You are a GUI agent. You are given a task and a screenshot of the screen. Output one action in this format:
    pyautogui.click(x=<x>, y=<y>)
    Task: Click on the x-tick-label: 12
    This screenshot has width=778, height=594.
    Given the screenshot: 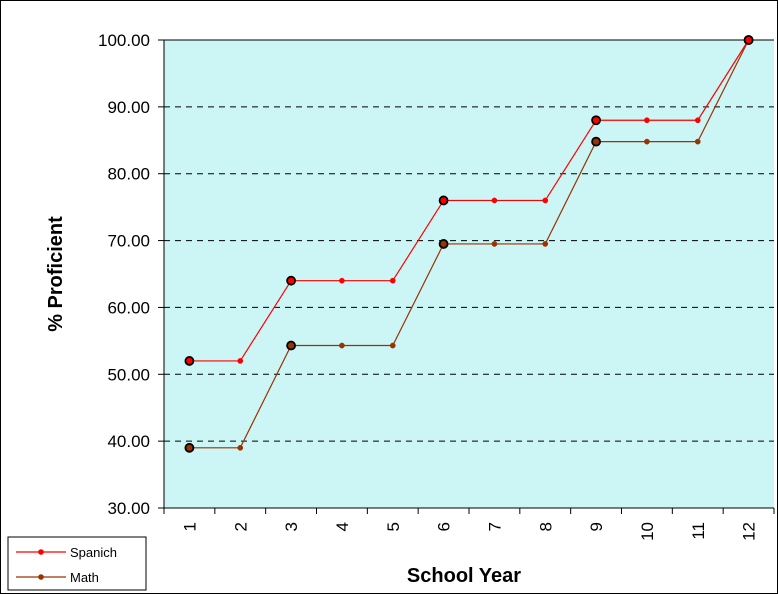 What is the action you would take?
    pyautogui.click(x=749, y=531)
    